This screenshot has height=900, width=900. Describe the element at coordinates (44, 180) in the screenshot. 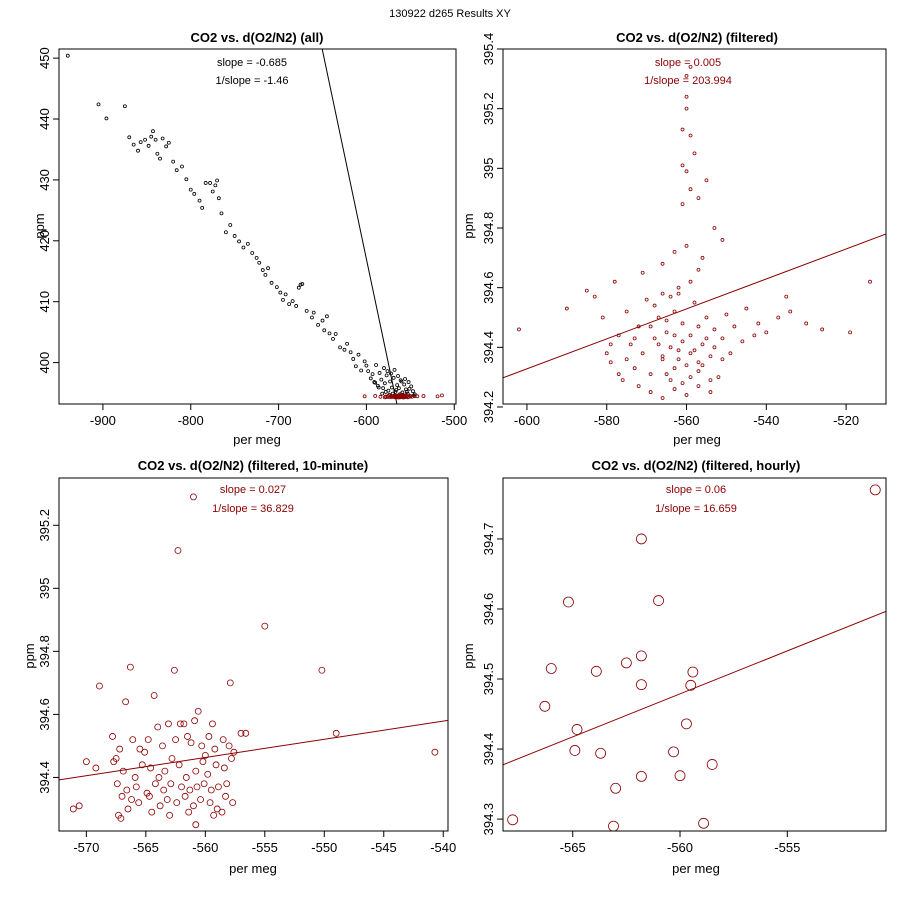

I see `y-tick-label-all-3: 430` at that location.